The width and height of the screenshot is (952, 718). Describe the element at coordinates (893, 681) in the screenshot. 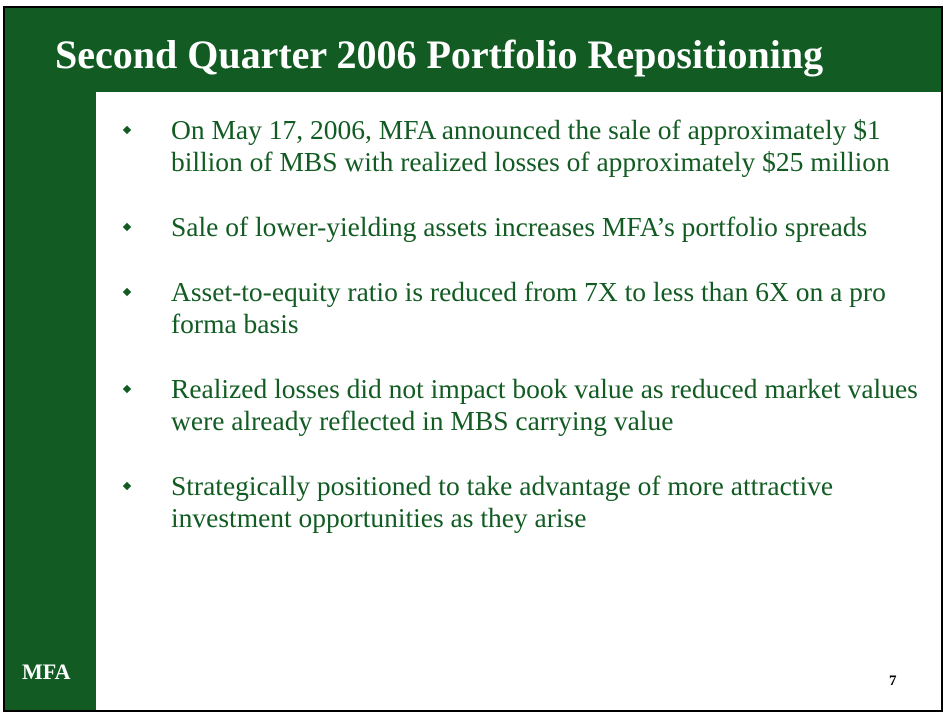

I see `page-number: 7` at that location.